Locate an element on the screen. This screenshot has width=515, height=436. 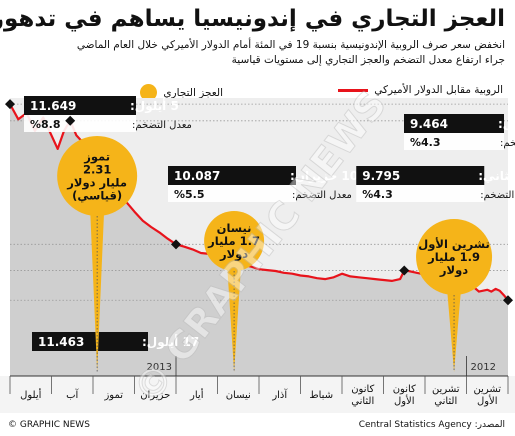
x-tick-label-3-a: كانون is located at coordinates (362, 389).